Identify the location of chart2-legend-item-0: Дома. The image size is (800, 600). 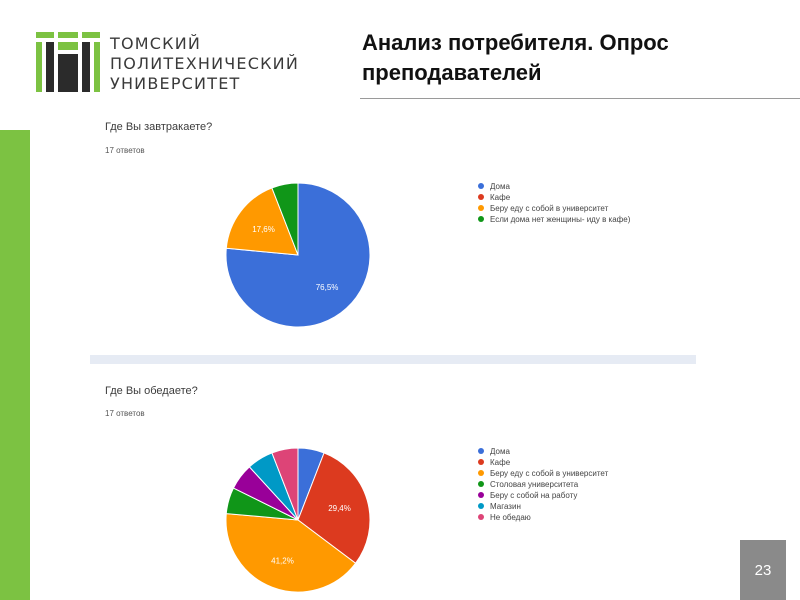
(543, 451).